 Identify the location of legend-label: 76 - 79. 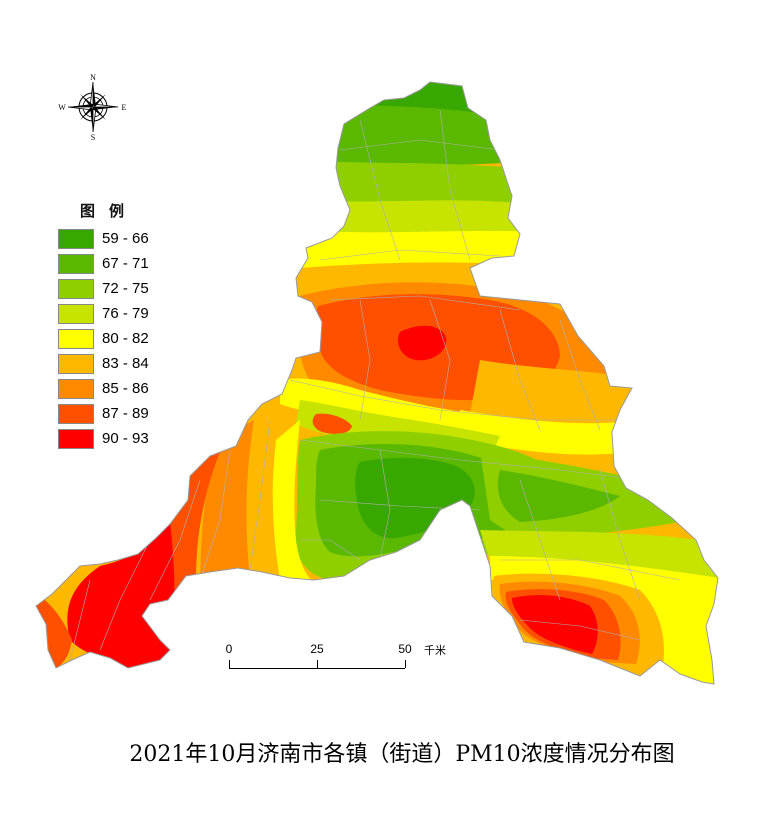
(125, 313).